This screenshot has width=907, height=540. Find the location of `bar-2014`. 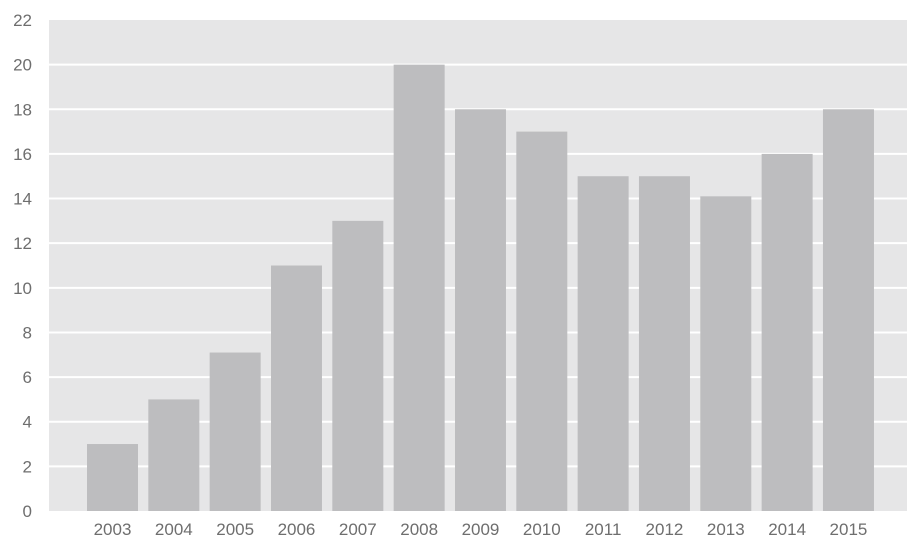

bar-2014 is located at coordinates (787, 332).